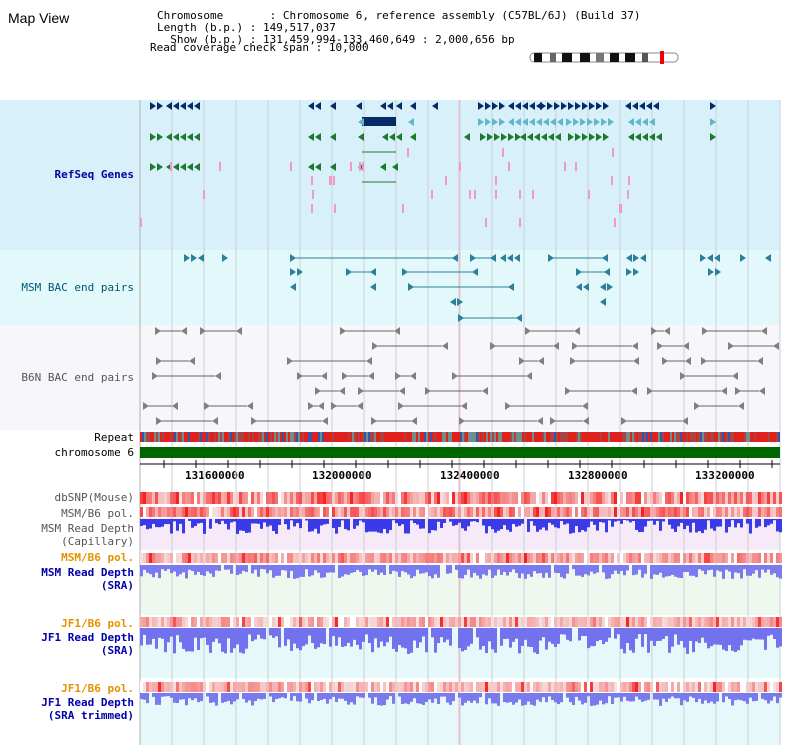 The width and height of the screenshot is (800, 745). What do you see at coordinates (77, 287) in the screenshot?
I see `track-label-msm-bac: MSM BAC end pairs` at bounding box center [77, 287].